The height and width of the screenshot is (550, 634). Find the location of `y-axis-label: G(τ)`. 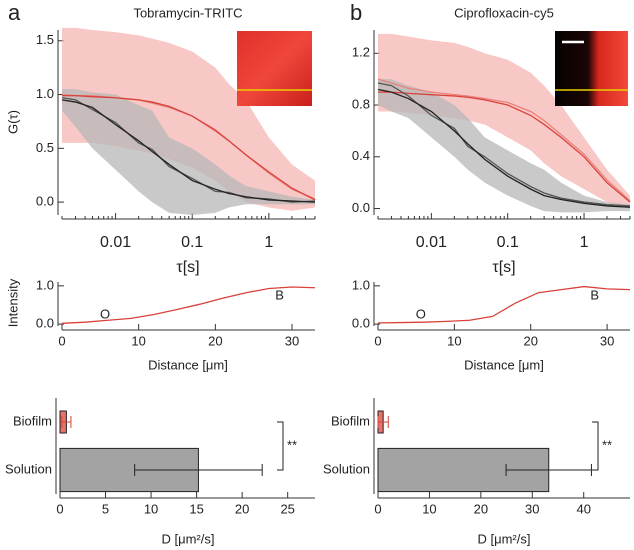

y-axis-label: G(τ) is located at coordinates (12, 122).